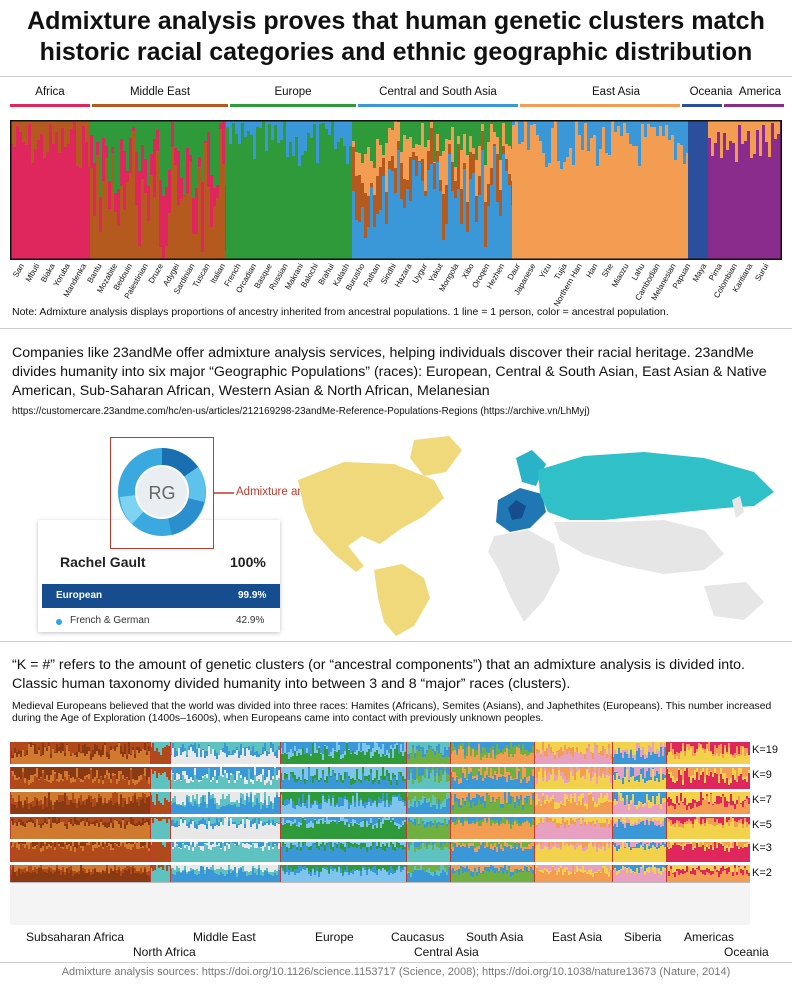  I want to click on divider, so click(396, 76).